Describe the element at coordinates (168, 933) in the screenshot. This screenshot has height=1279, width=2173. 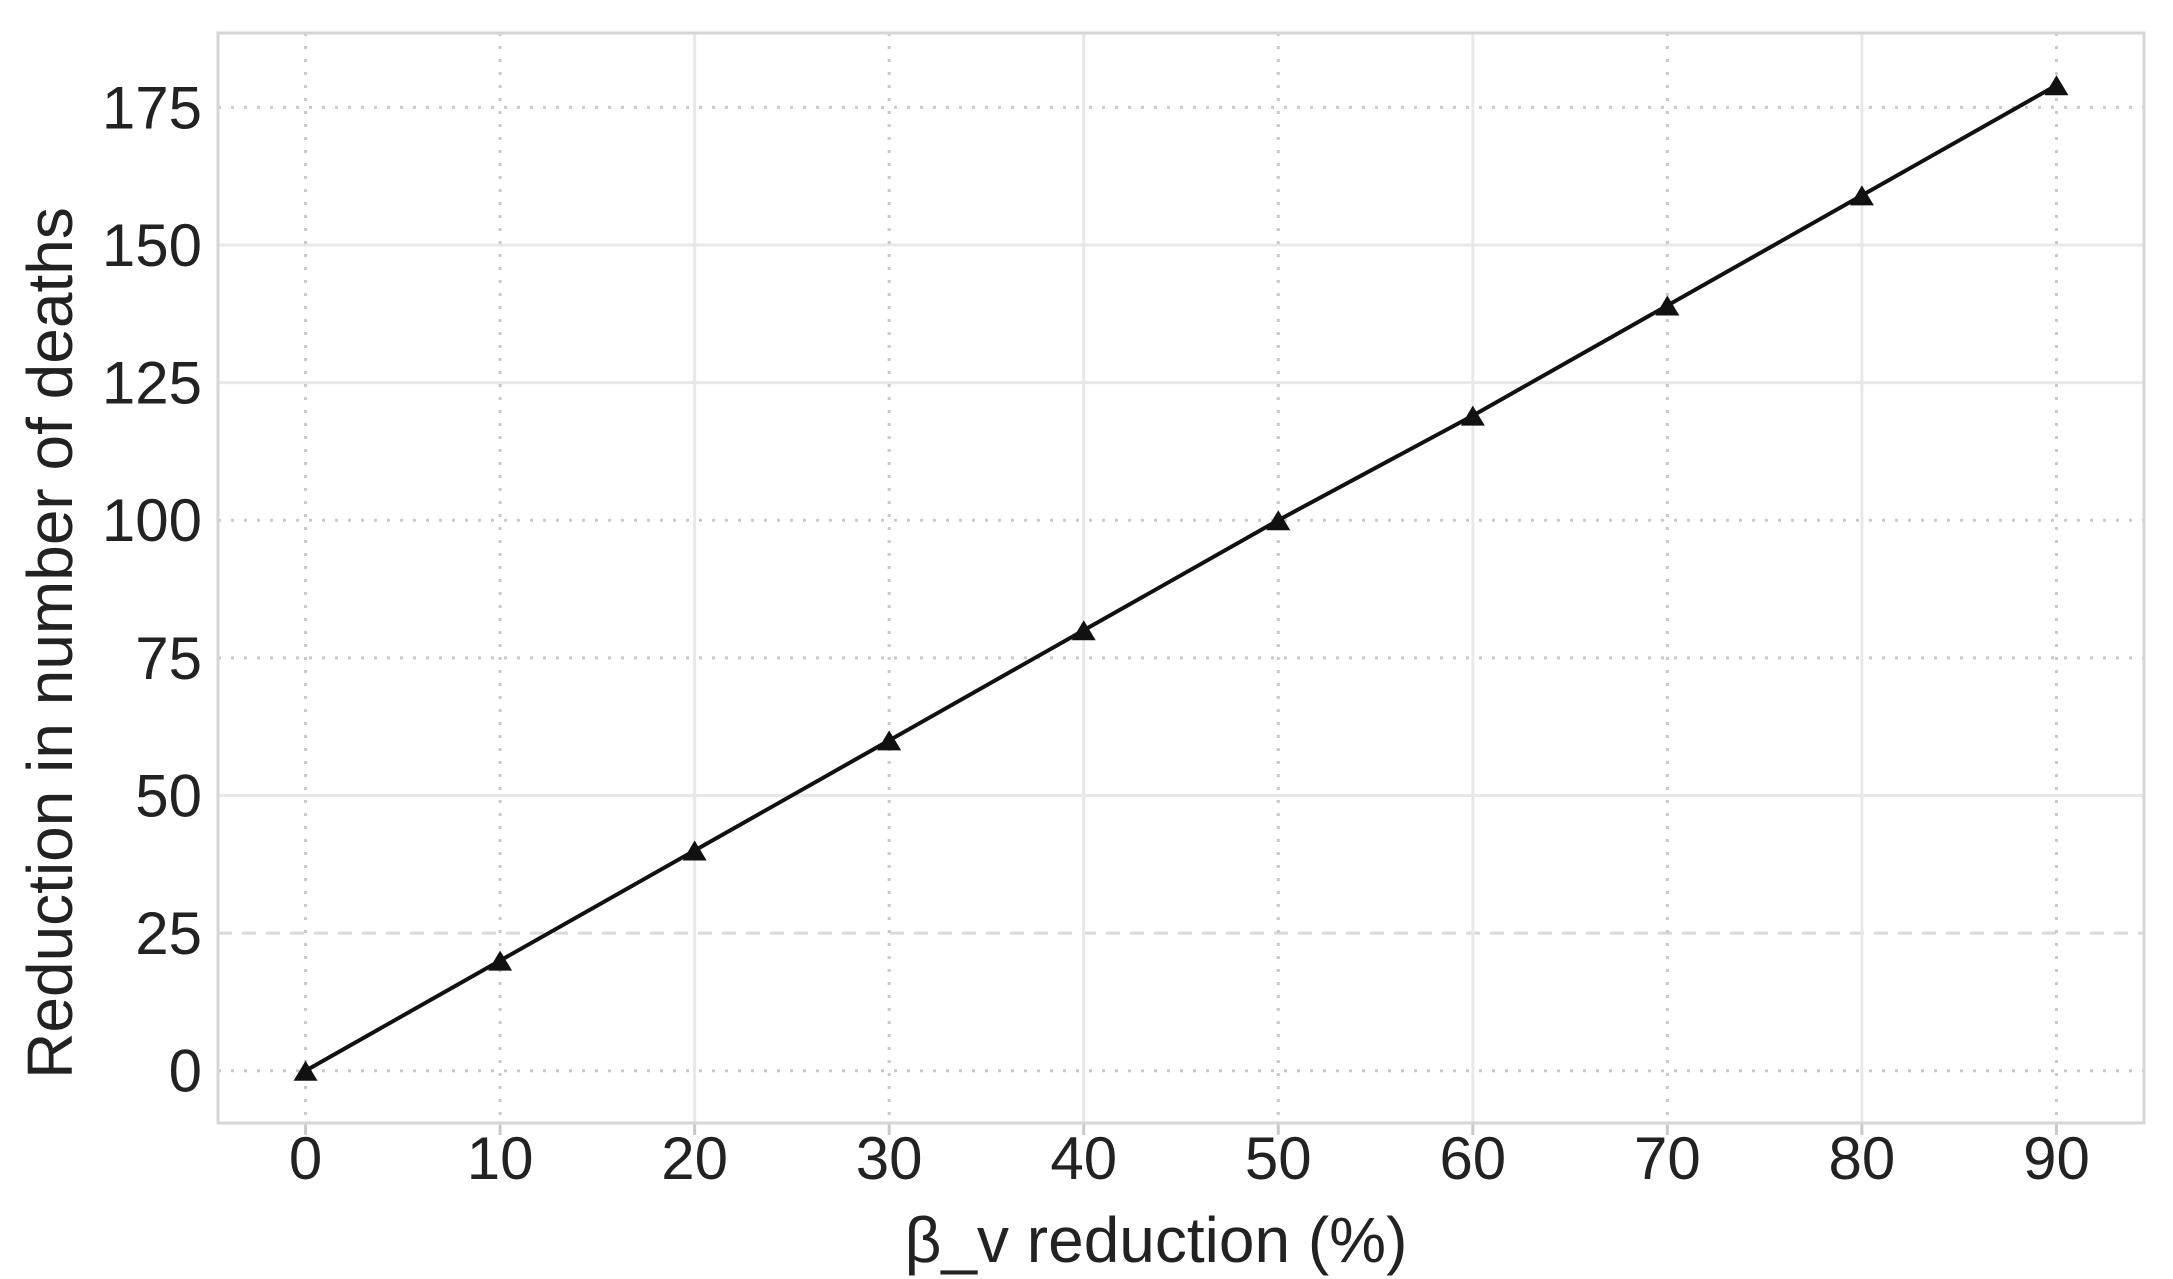
I see `y-tick-label: 25` at that location.